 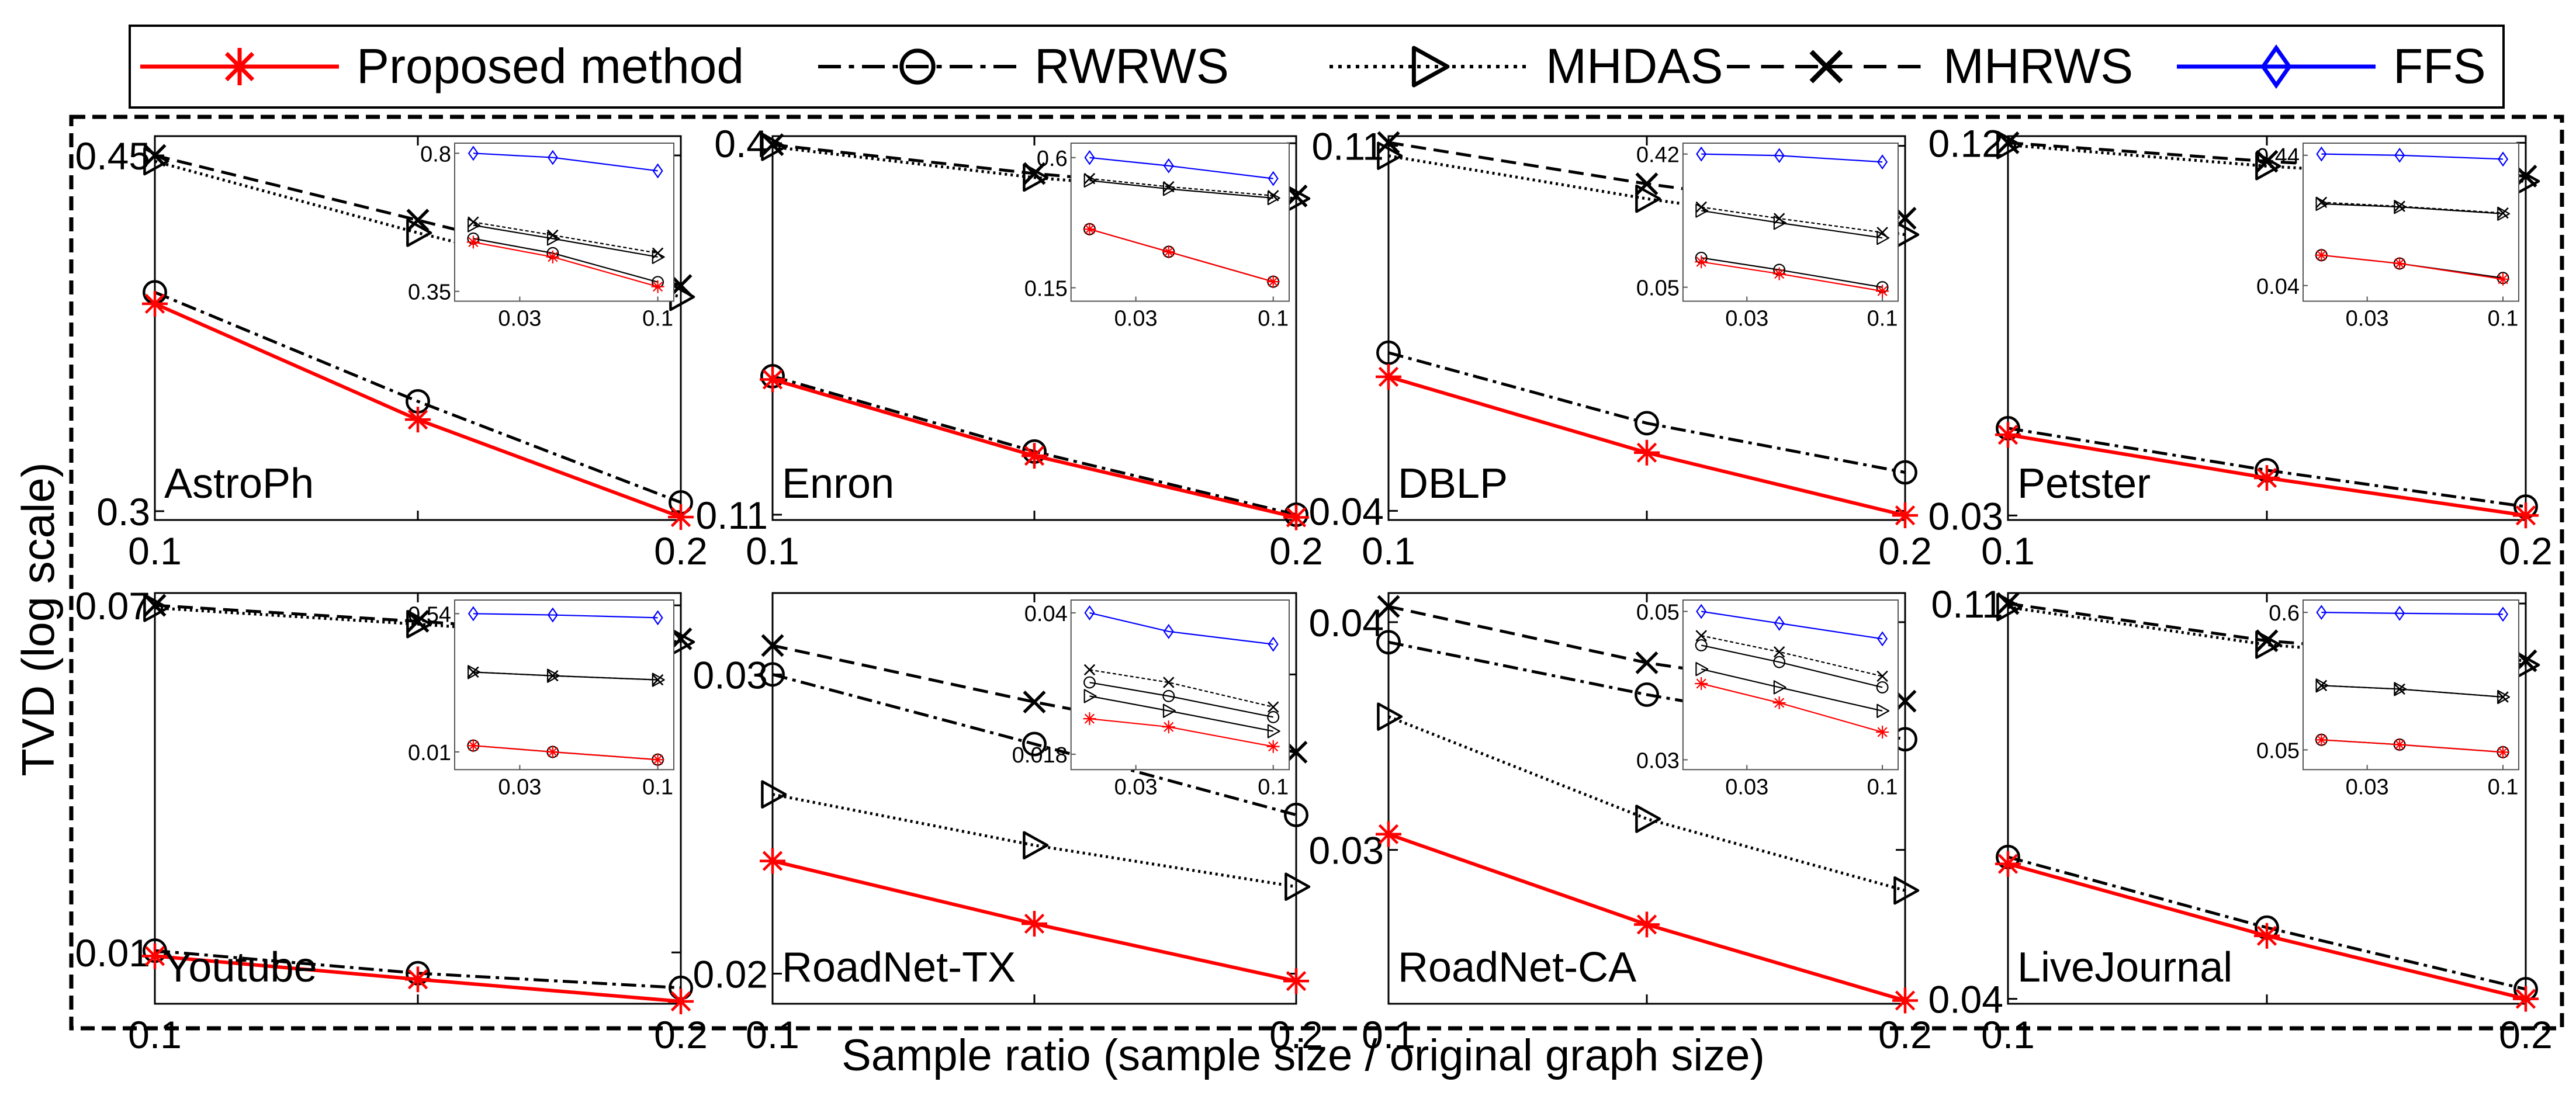 I want to click on y-tick-label: 0.03, so click(x=731, y=674).